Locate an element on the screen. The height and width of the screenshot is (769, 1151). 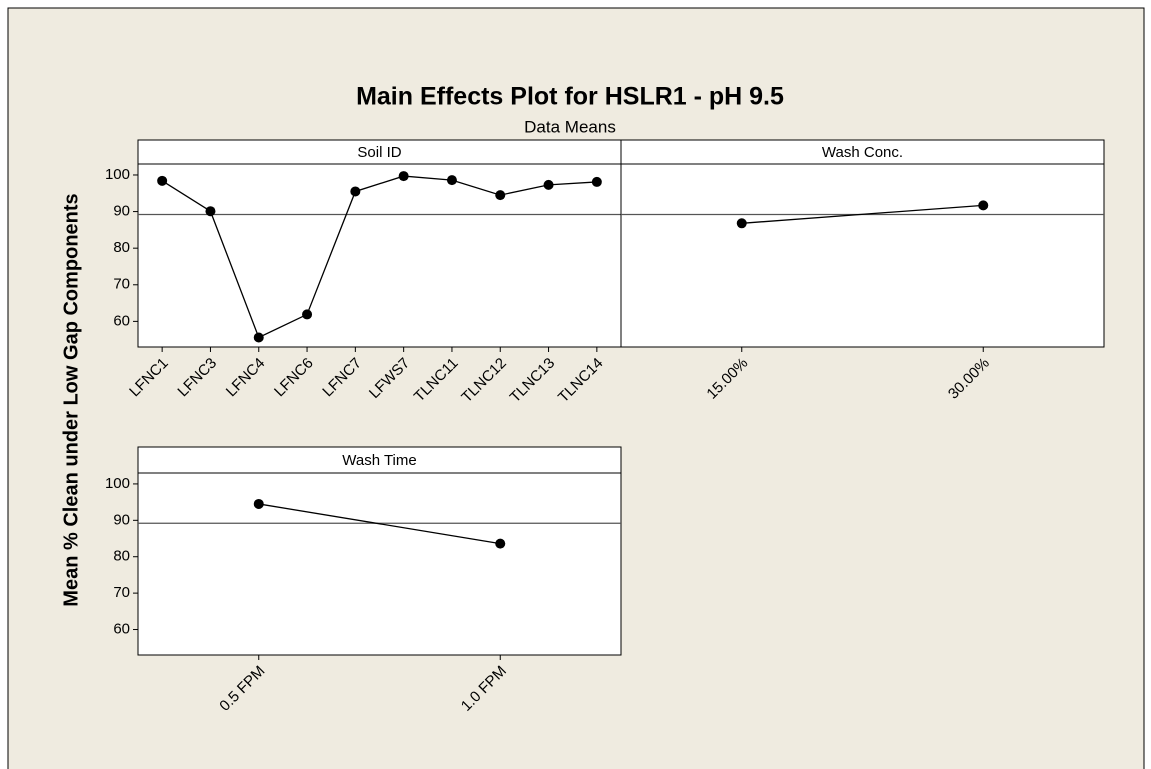
panel-title: Soil ID is located at coordinates (379, 152).